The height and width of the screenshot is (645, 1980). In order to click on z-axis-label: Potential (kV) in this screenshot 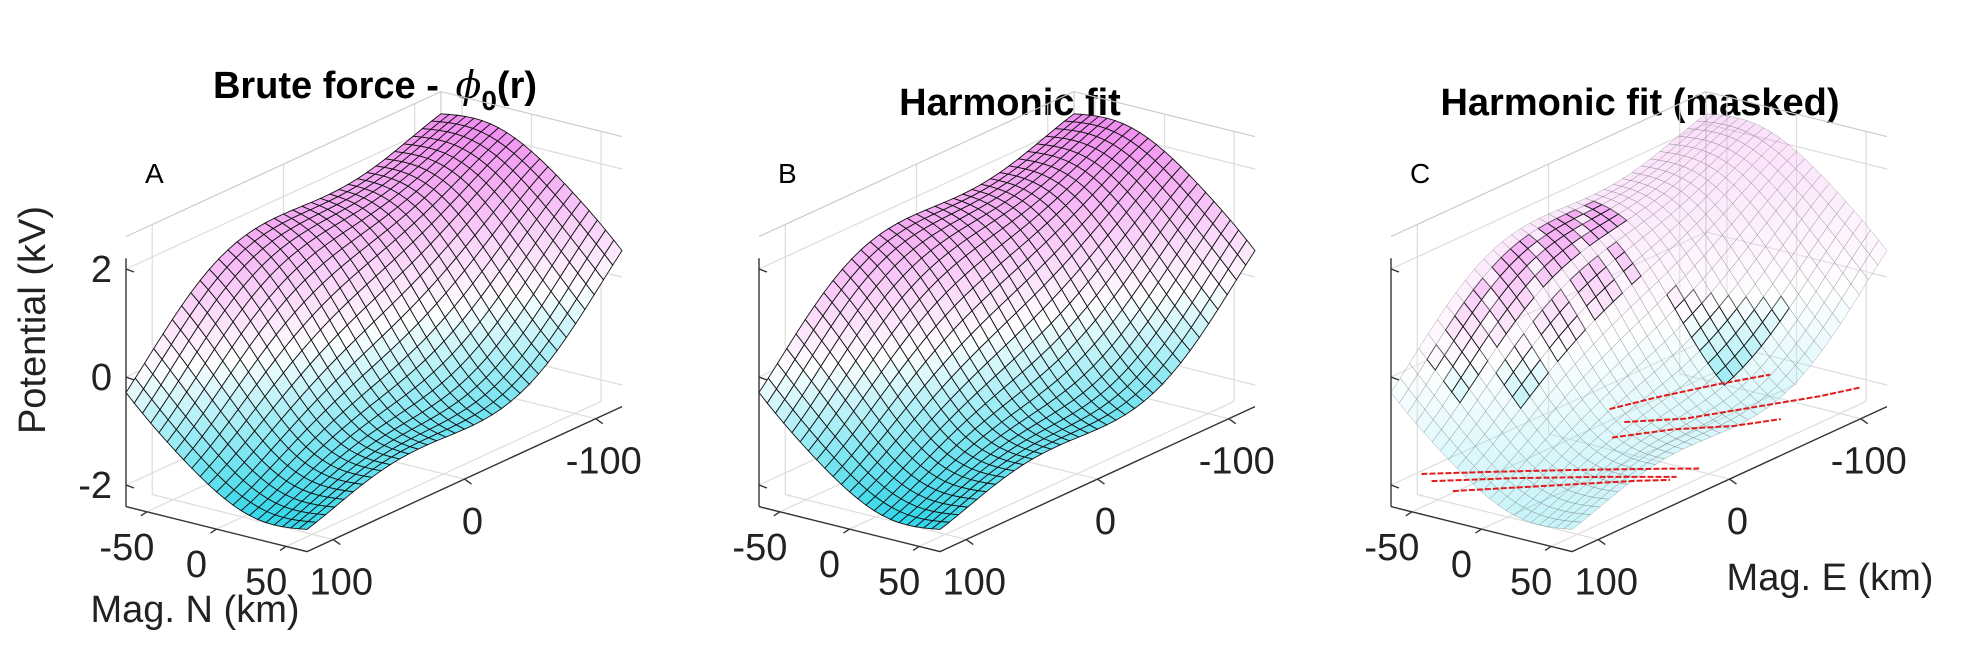, I will do `click(33, 320)`.